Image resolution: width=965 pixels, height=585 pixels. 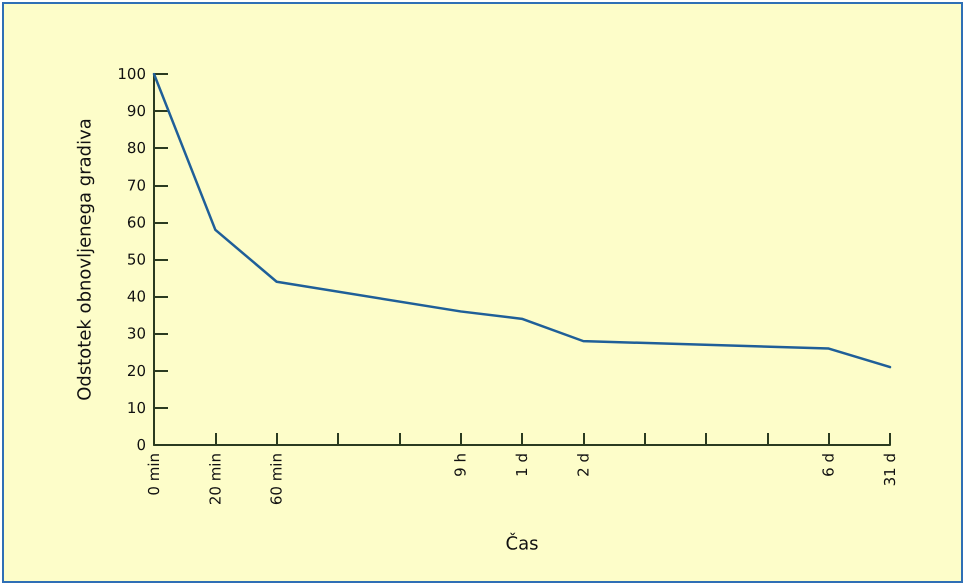 I want to click on x-tick-label: 0 min, so click(x=154, y=474).